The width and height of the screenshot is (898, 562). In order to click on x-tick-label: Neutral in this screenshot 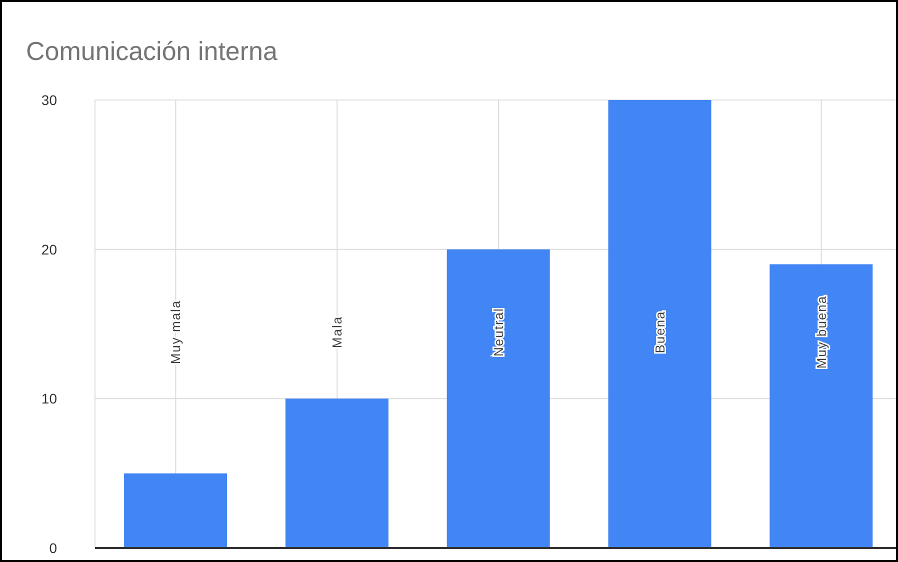, I will do `click(498, 332)`.